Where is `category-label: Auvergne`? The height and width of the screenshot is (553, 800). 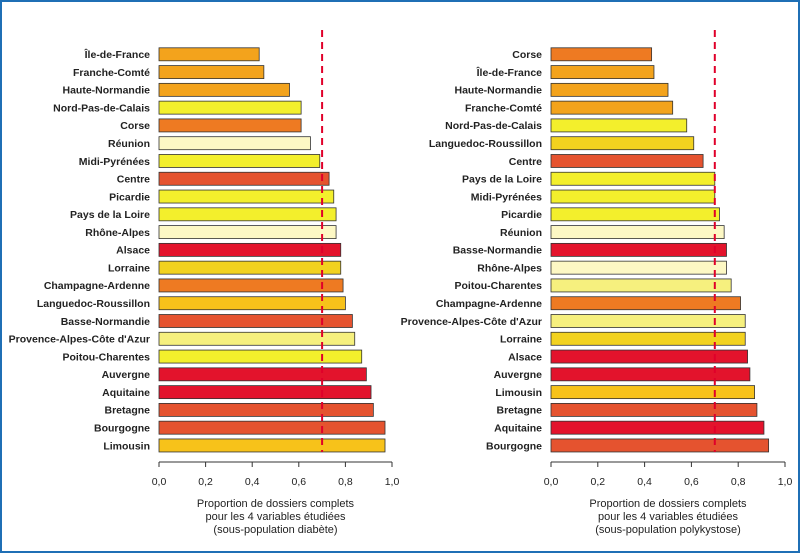
category-label: Auvergne is located at coordinates (518, 375).